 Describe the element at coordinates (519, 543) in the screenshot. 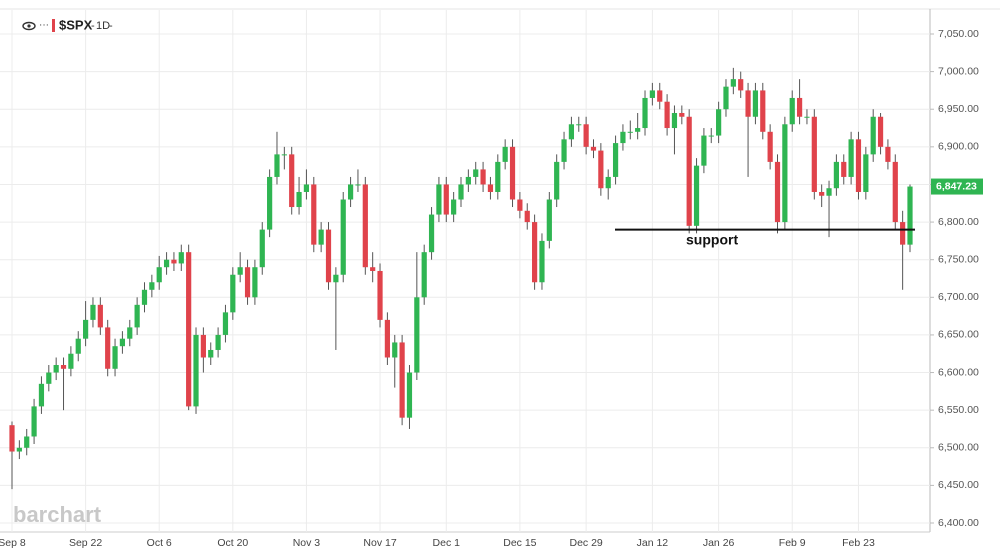

I see `x-tick-label: Dec 15` at that location.